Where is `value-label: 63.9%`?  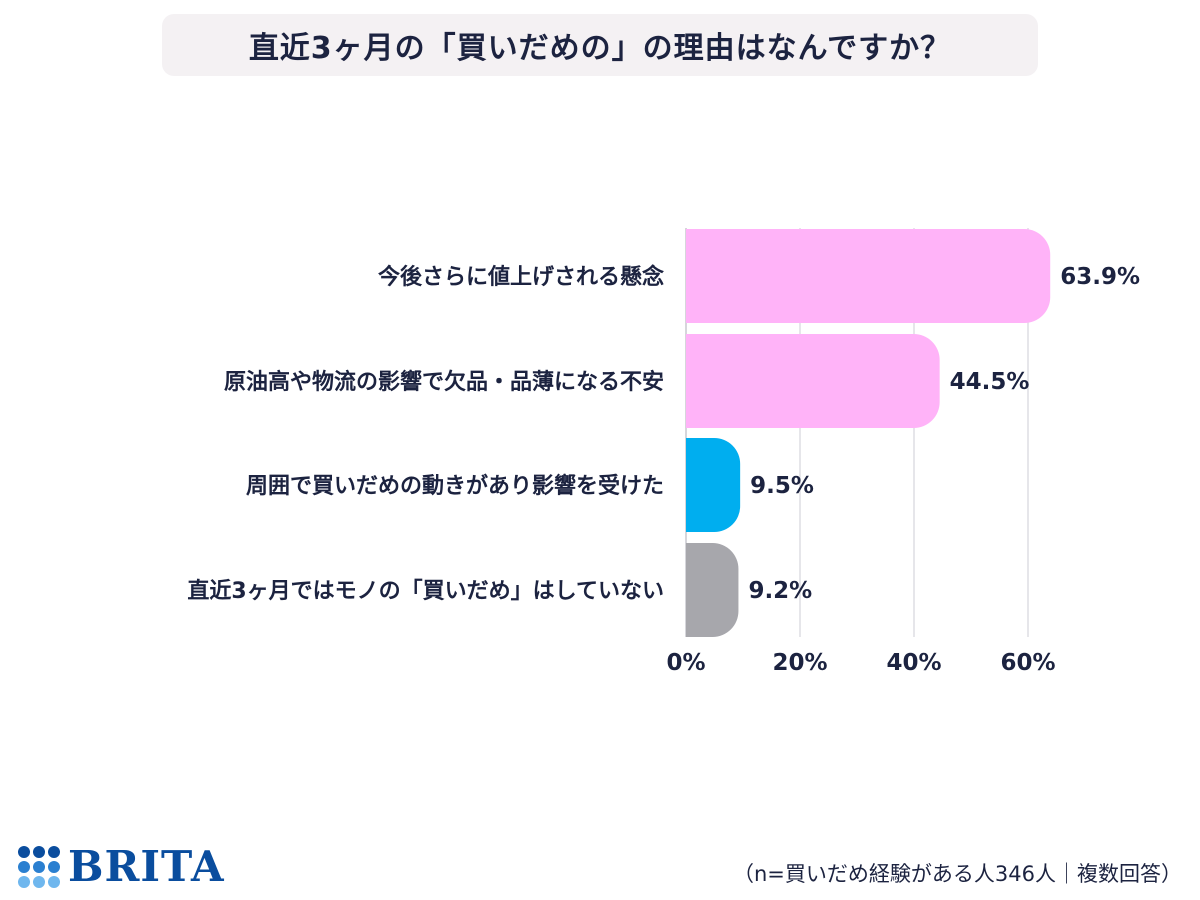 value-label: 63.9% is located at coordinates (1100, 277).